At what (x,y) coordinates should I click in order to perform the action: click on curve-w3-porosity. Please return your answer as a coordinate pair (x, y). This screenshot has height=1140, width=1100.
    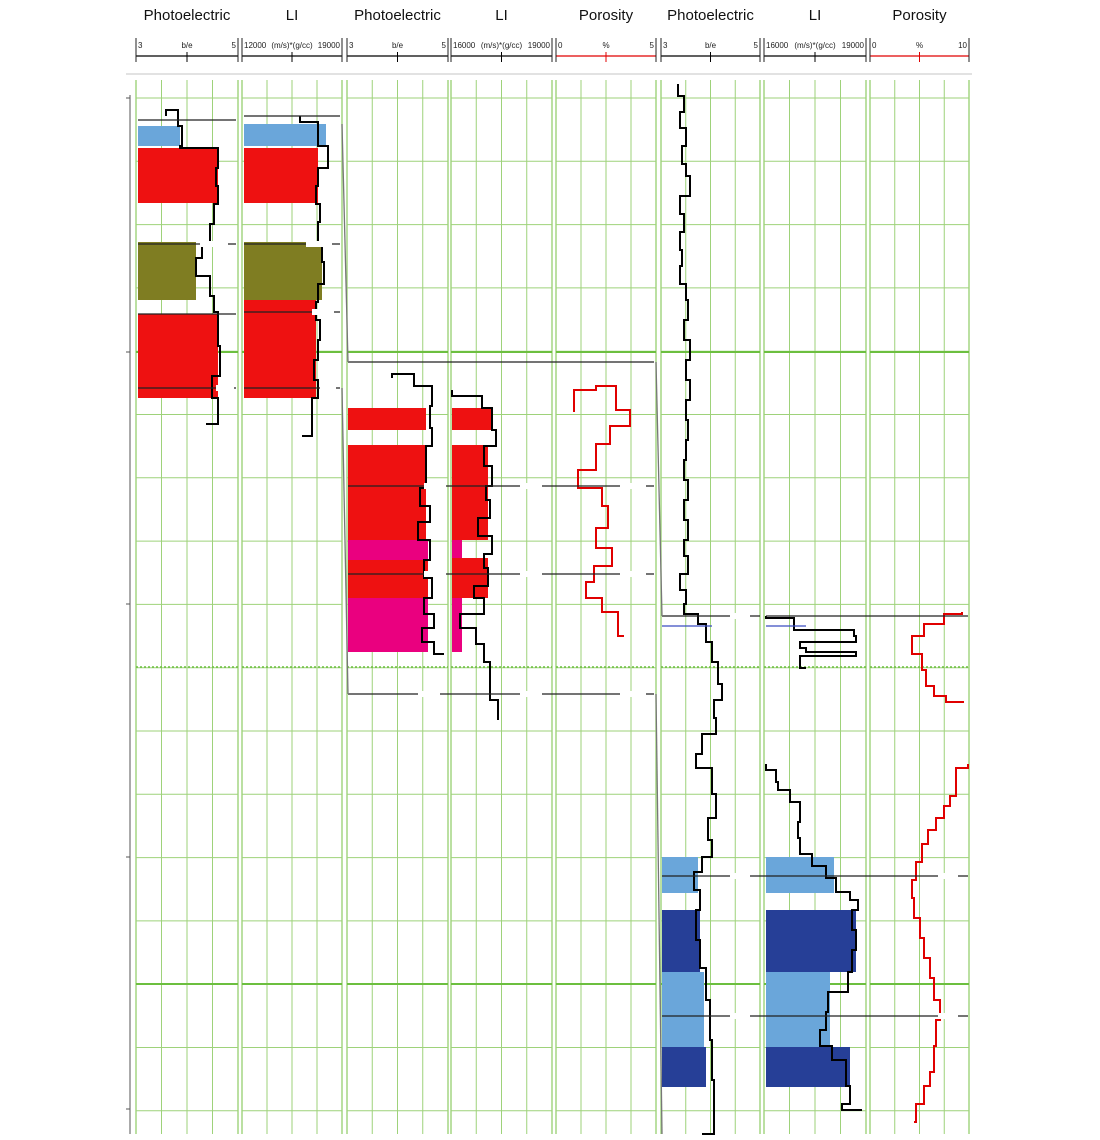
    Looking at the image, I should click on (940, 943).